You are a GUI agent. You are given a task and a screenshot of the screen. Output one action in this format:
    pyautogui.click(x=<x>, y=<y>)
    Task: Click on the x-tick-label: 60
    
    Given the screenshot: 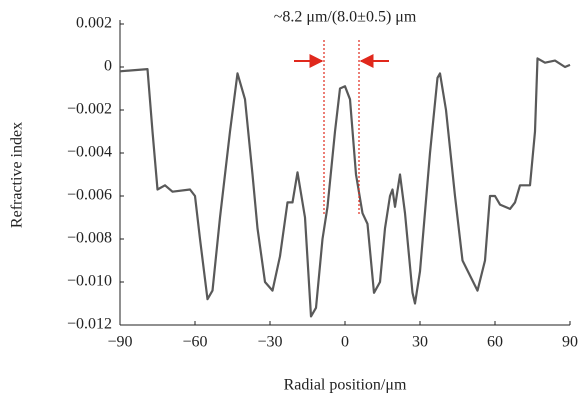 What is the action you would take?
    pyautogui.click(x=495, y=342)
    